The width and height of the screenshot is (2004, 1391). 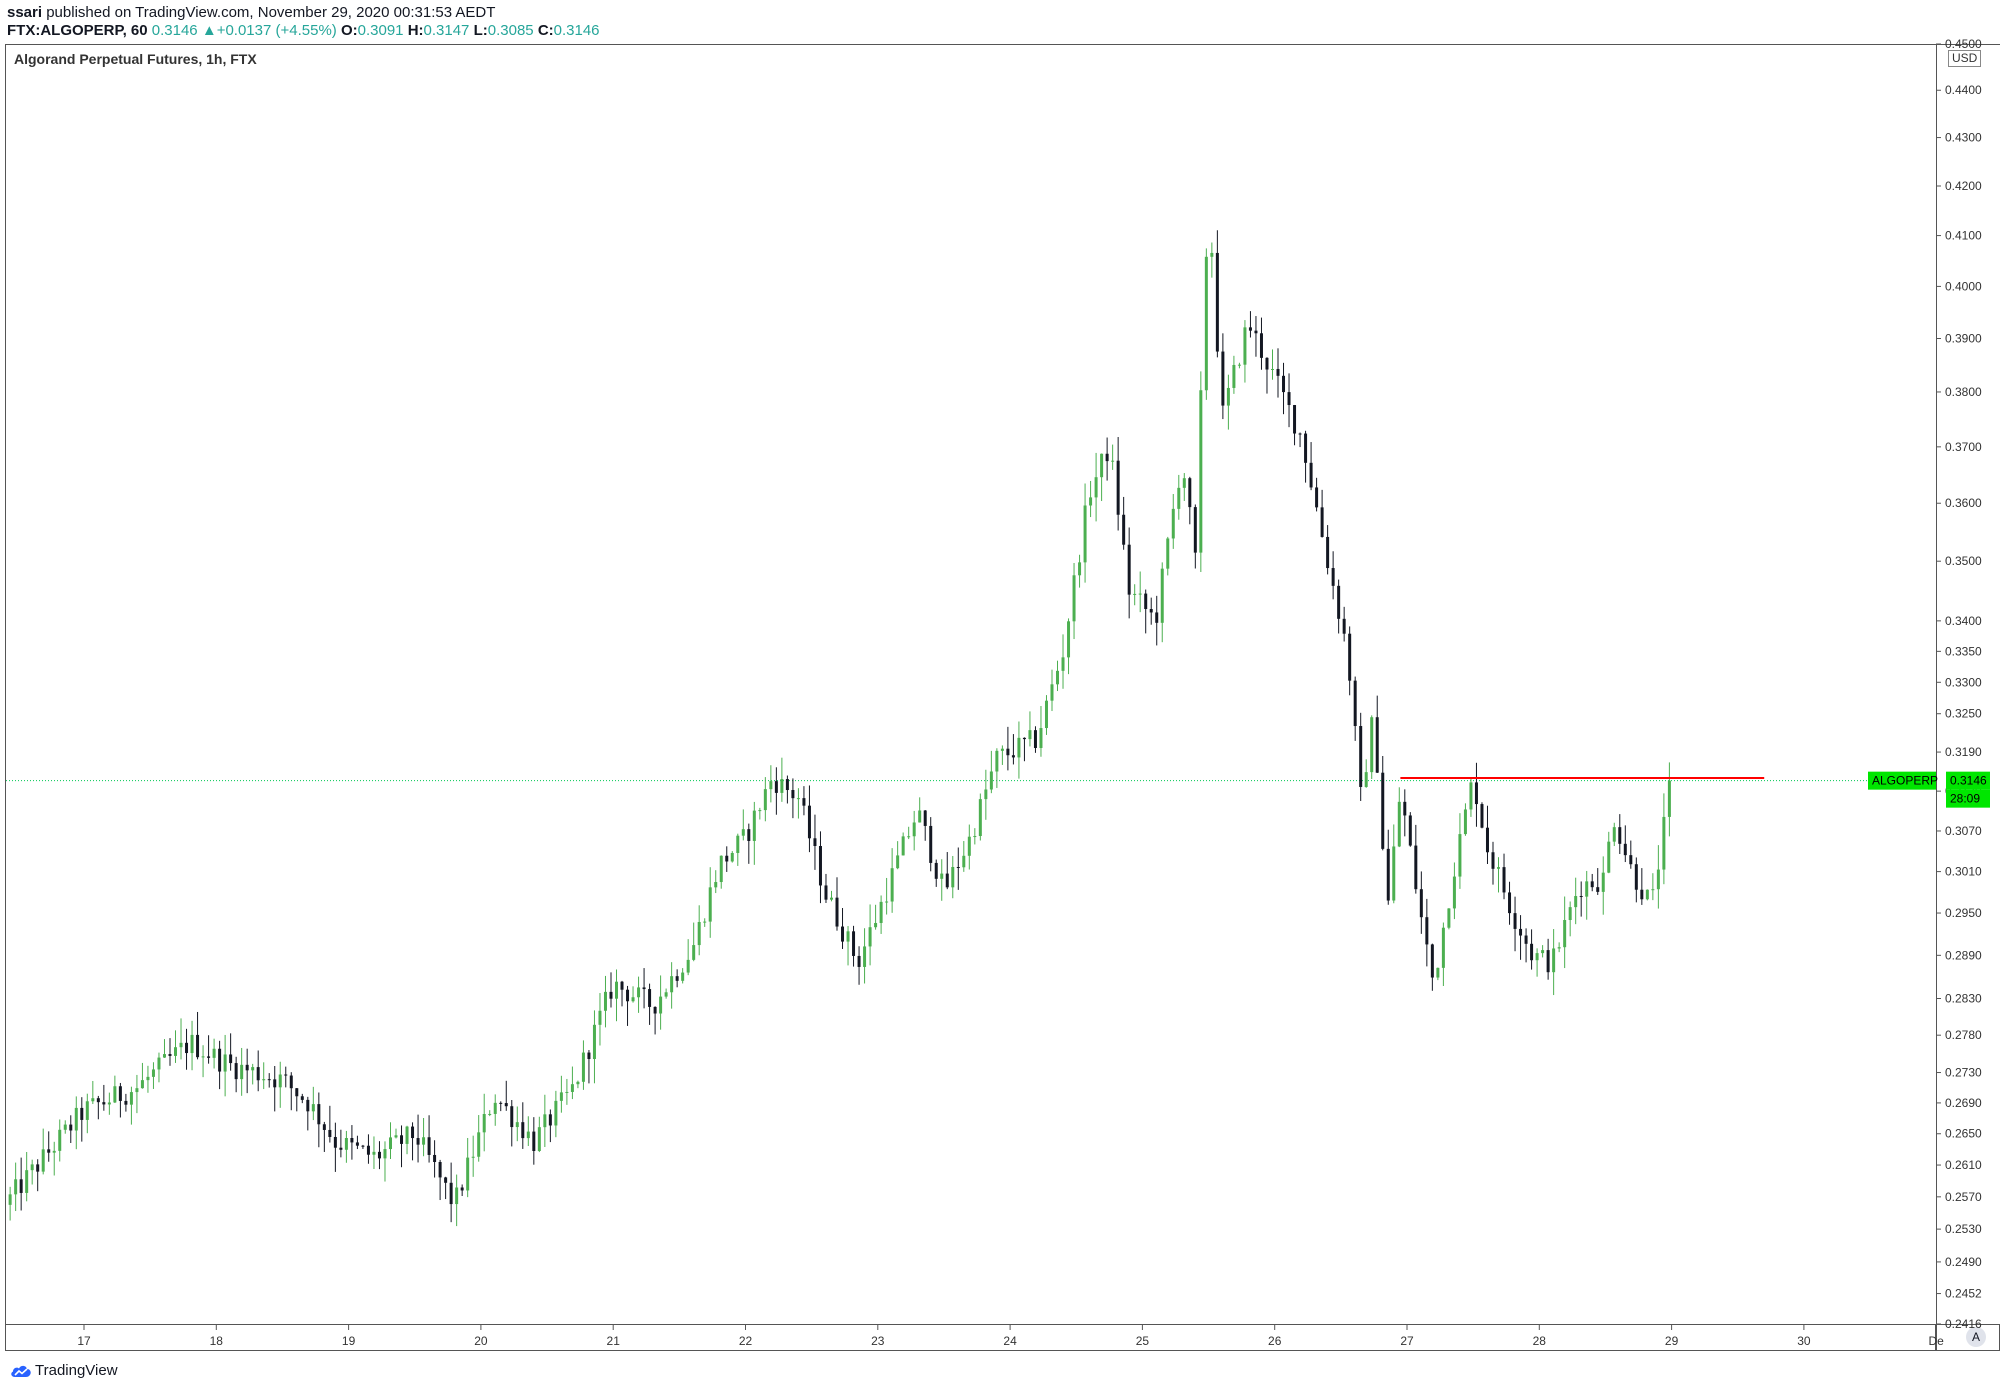 What do you see at coordinates (217, 1341) in the screenshot?
I see `x-tick-label: 18` at bounding box center [217, 1341].